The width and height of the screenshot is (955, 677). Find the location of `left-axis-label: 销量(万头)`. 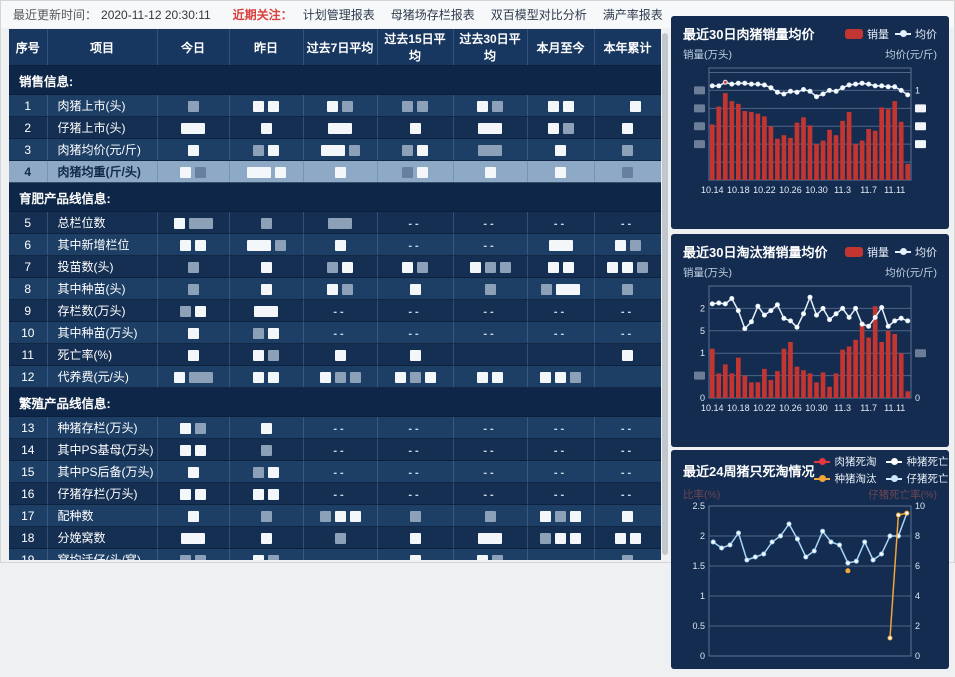

left-axis-label: 销量(万头) is located at coordinates (707, 273).